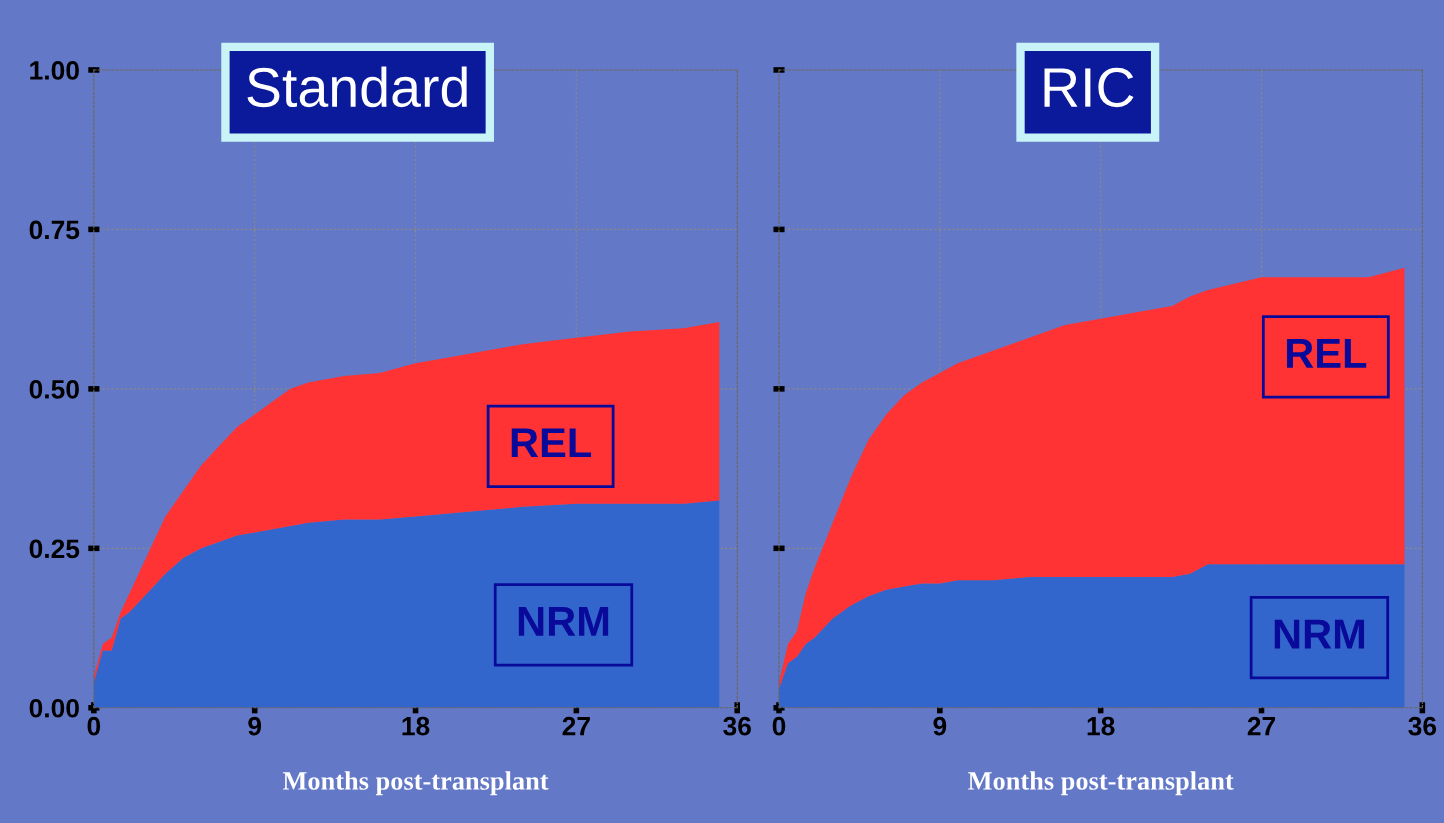 The image size is (1444, 823). What do you see at coordinates (54, 389) in the screenshot?
I see `y-tick-label: 0.50` at bounding box center [54, 389].